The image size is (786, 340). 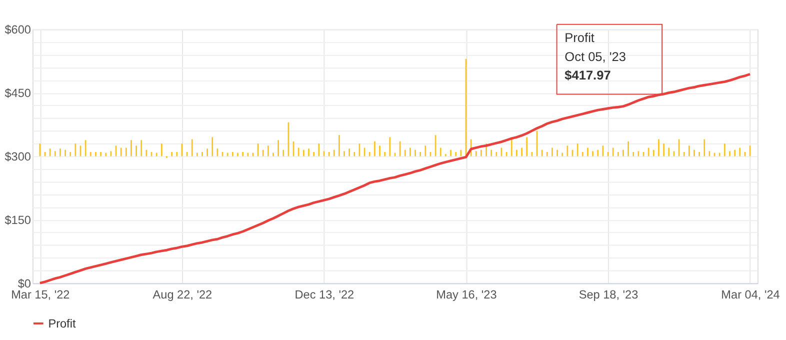 What do you see at coordinates (62, 323) in the screenshot?
I see `legend-label: Profit` at bounding box center [62, 323].